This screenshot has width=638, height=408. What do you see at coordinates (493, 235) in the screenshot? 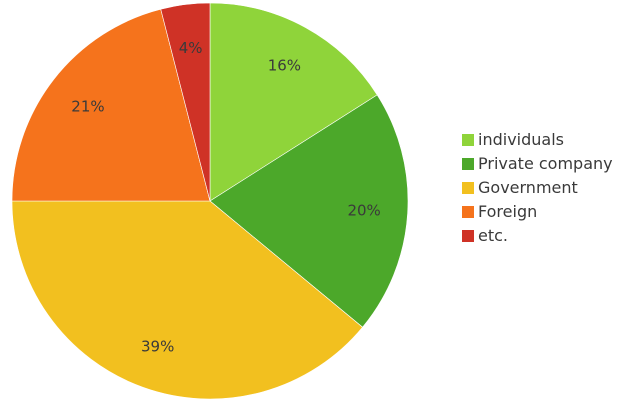
I see `legend-label-etc: etc.` at bounding box center [493, 235].